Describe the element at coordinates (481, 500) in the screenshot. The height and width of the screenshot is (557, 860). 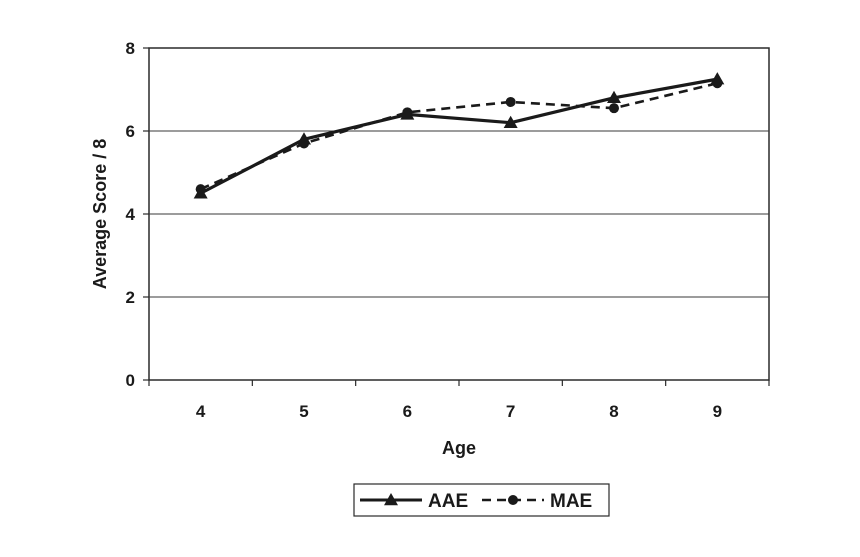
I see `legend: AAE MAE` at that location.